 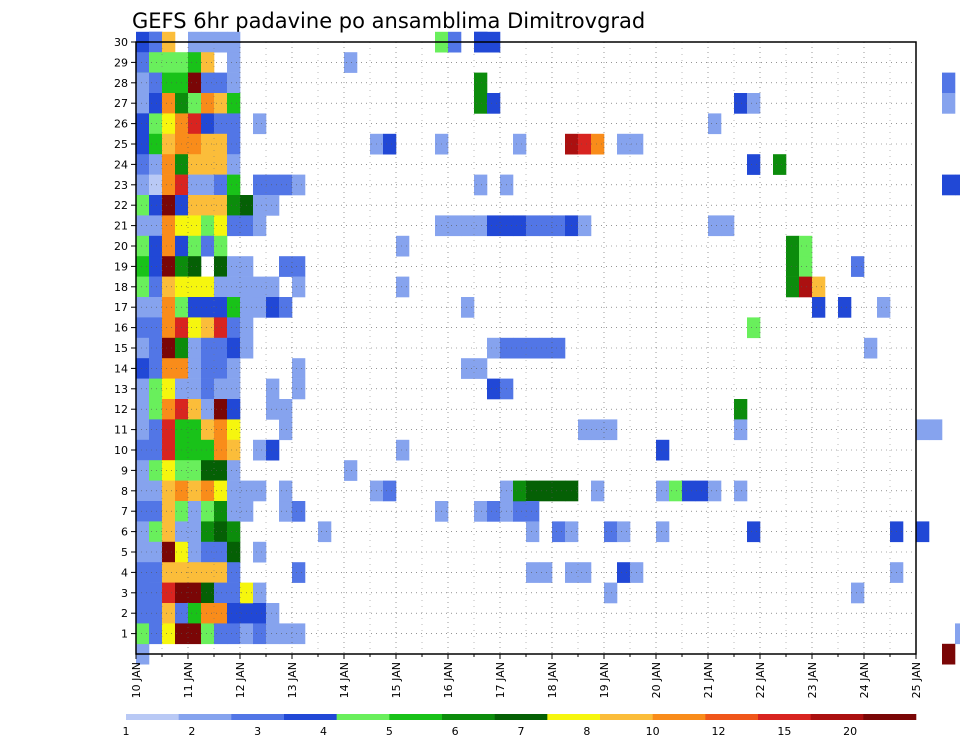 I want to click on y-tick-label: 11, so click(x=121, y=430).